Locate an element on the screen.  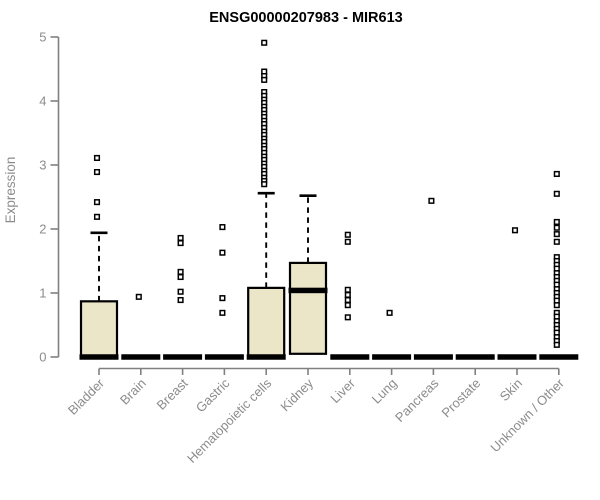
y-tick-label: 0 is located at coordinates (42, 357).